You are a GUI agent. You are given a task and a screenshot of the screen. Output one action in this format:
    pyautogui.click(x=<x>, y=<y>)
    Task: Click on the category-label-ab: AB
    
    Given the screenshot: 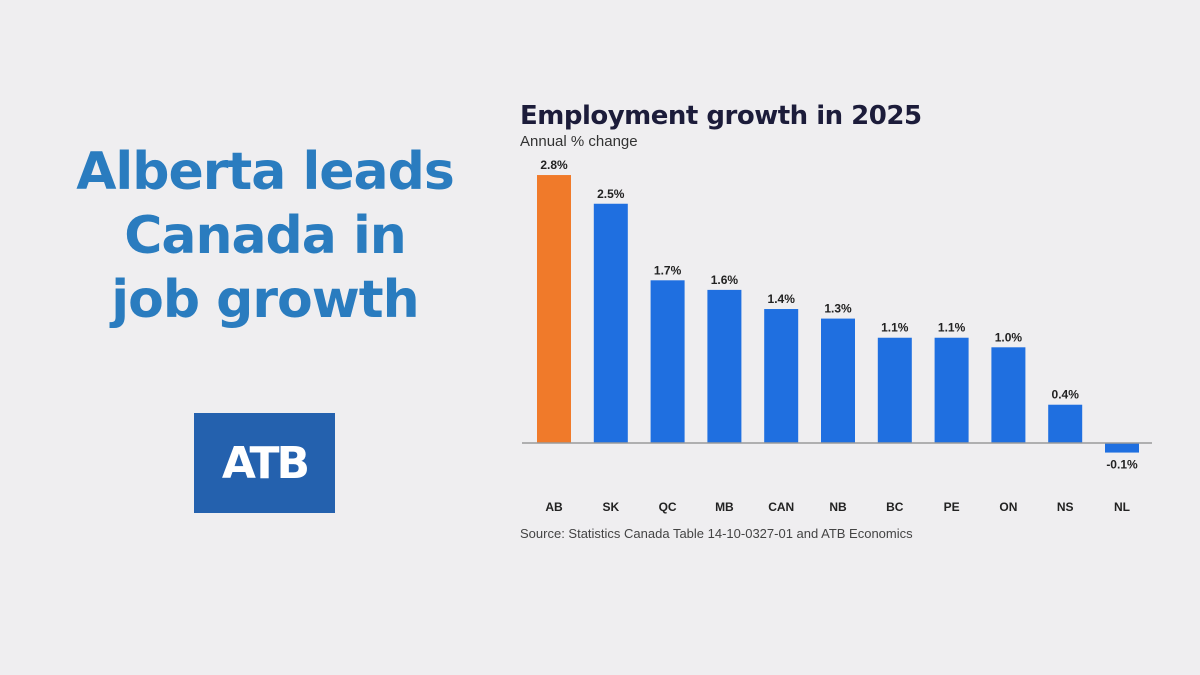 What is the action you would take?
    pyautogui.click(x=554, y=507)
    